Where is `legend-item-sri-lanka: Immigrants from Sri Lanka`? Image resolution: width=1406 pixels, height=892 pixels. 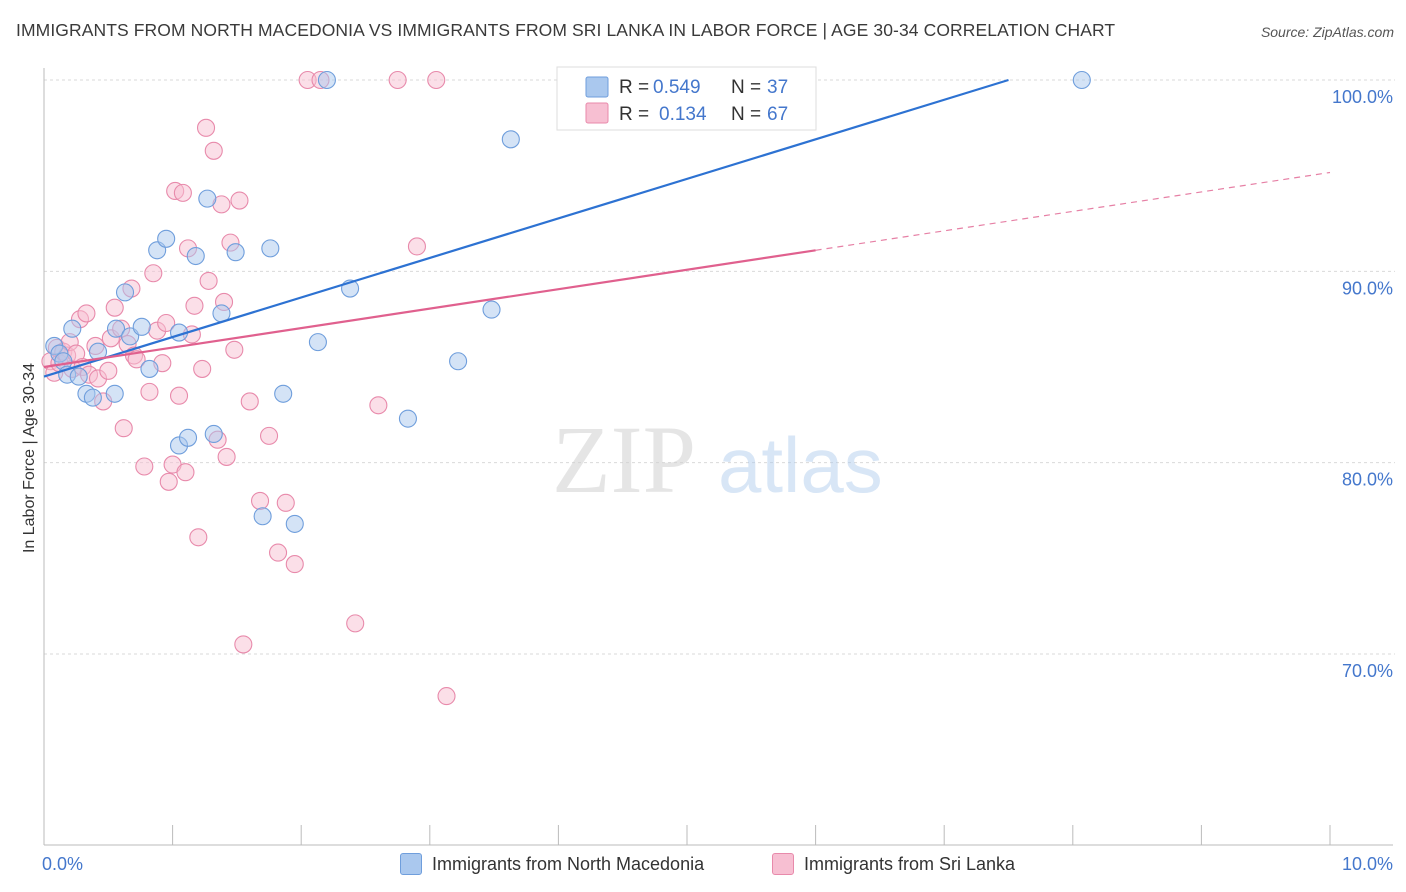 legend-item-sri-lanka: Immigrants from Sri Lanka is located at coordinates (893, 864).